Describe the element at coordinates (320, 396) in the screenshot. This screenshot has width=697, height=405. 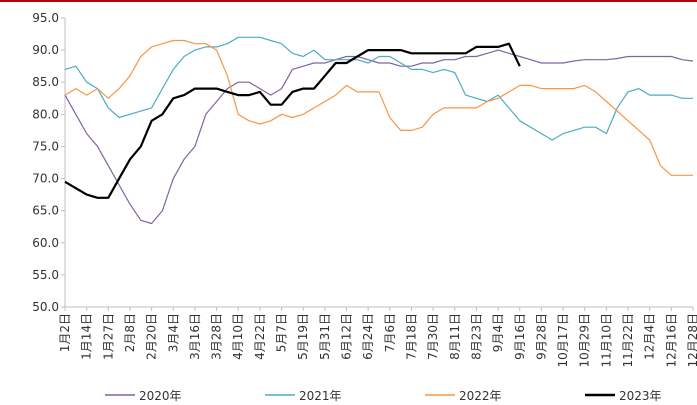
I see `legend-label: 2021年` at that location.